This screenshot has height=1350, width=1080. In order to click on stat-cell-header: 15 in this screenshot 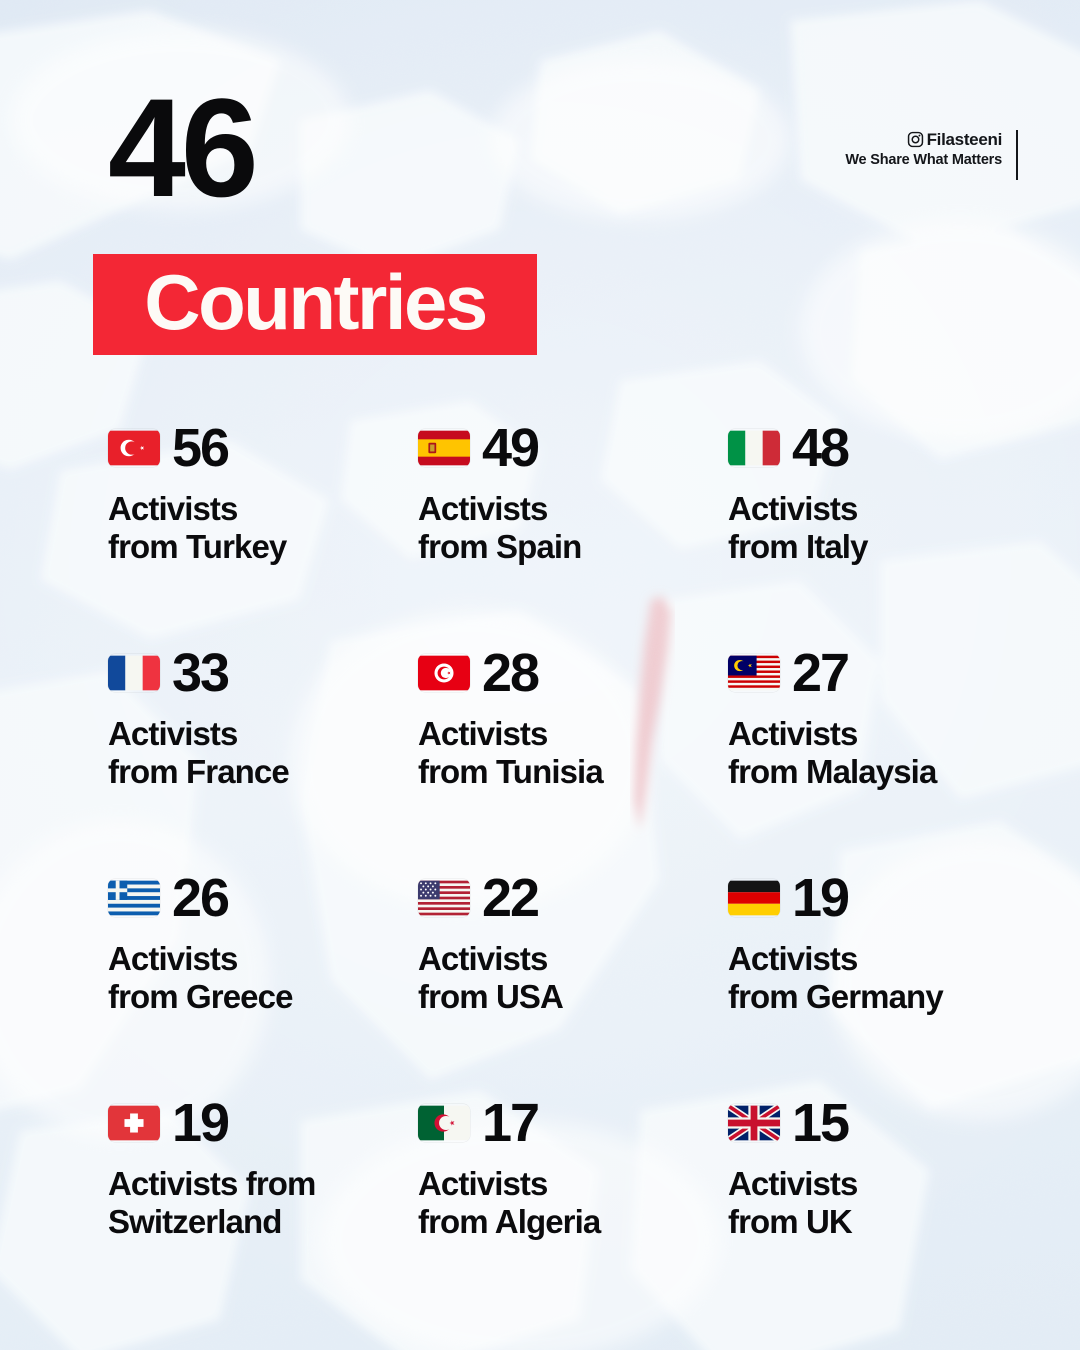, I will do `click(883, 1123)`.